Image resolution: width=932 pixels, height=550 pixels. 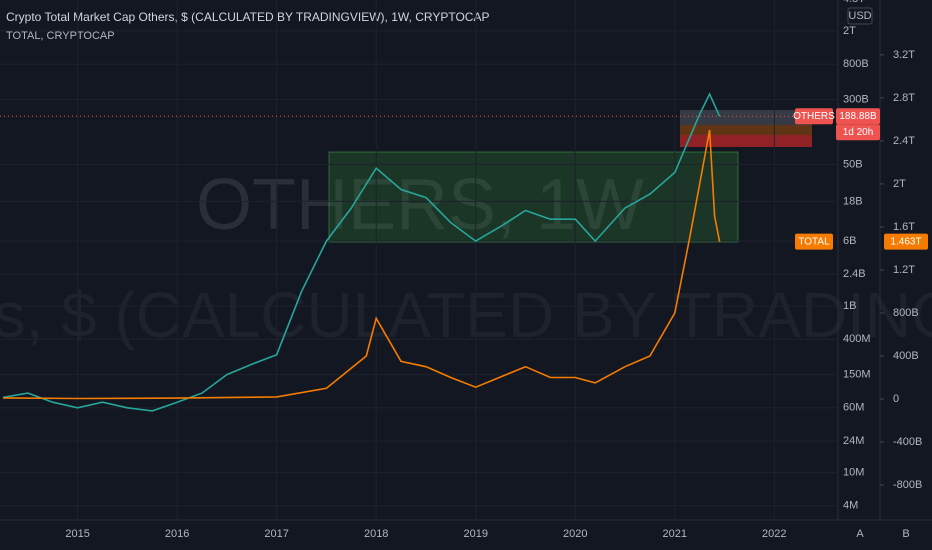 What do you see at coordinates (853, 473) in the screenshot?
I see `y-tick-label: 10M` at bounding box center [853, 473].